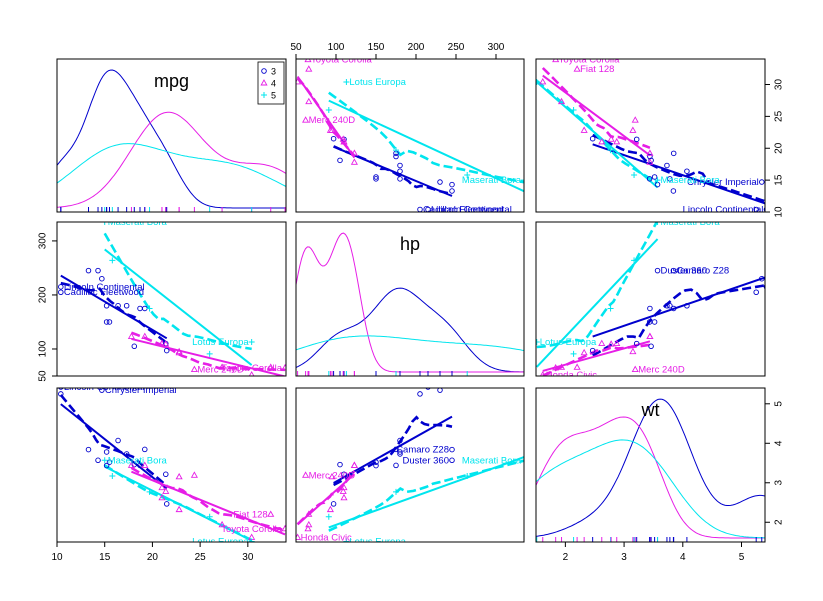 The width and height of the screenshot is (823, 601). Describe the element at coordinates (779, 483) in the screenshot. I see `tick-label: 3` at that location.